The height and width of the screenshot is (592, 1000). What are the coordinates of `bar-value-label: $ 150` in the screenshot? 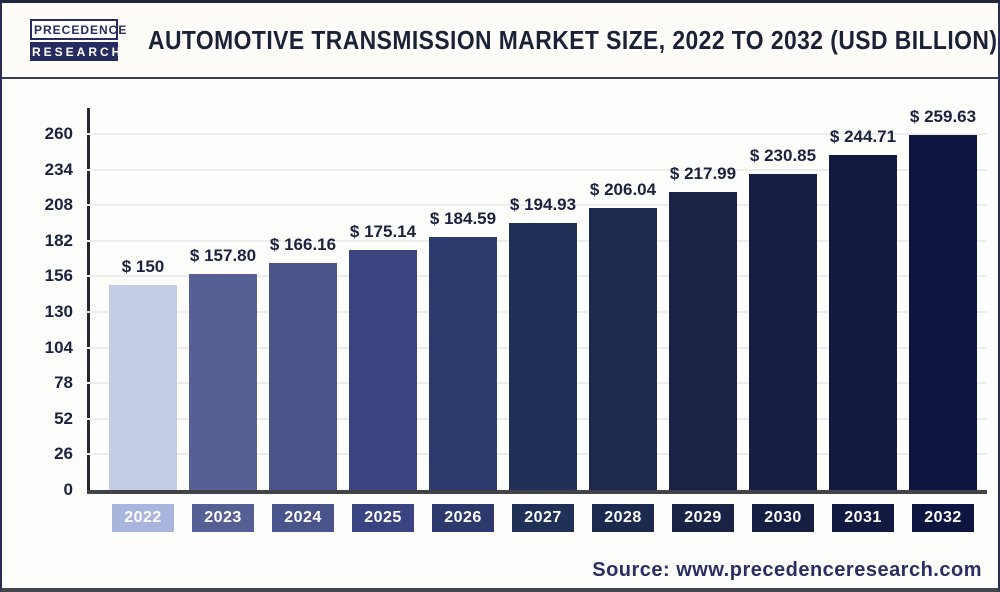 It's located at (143, 266).